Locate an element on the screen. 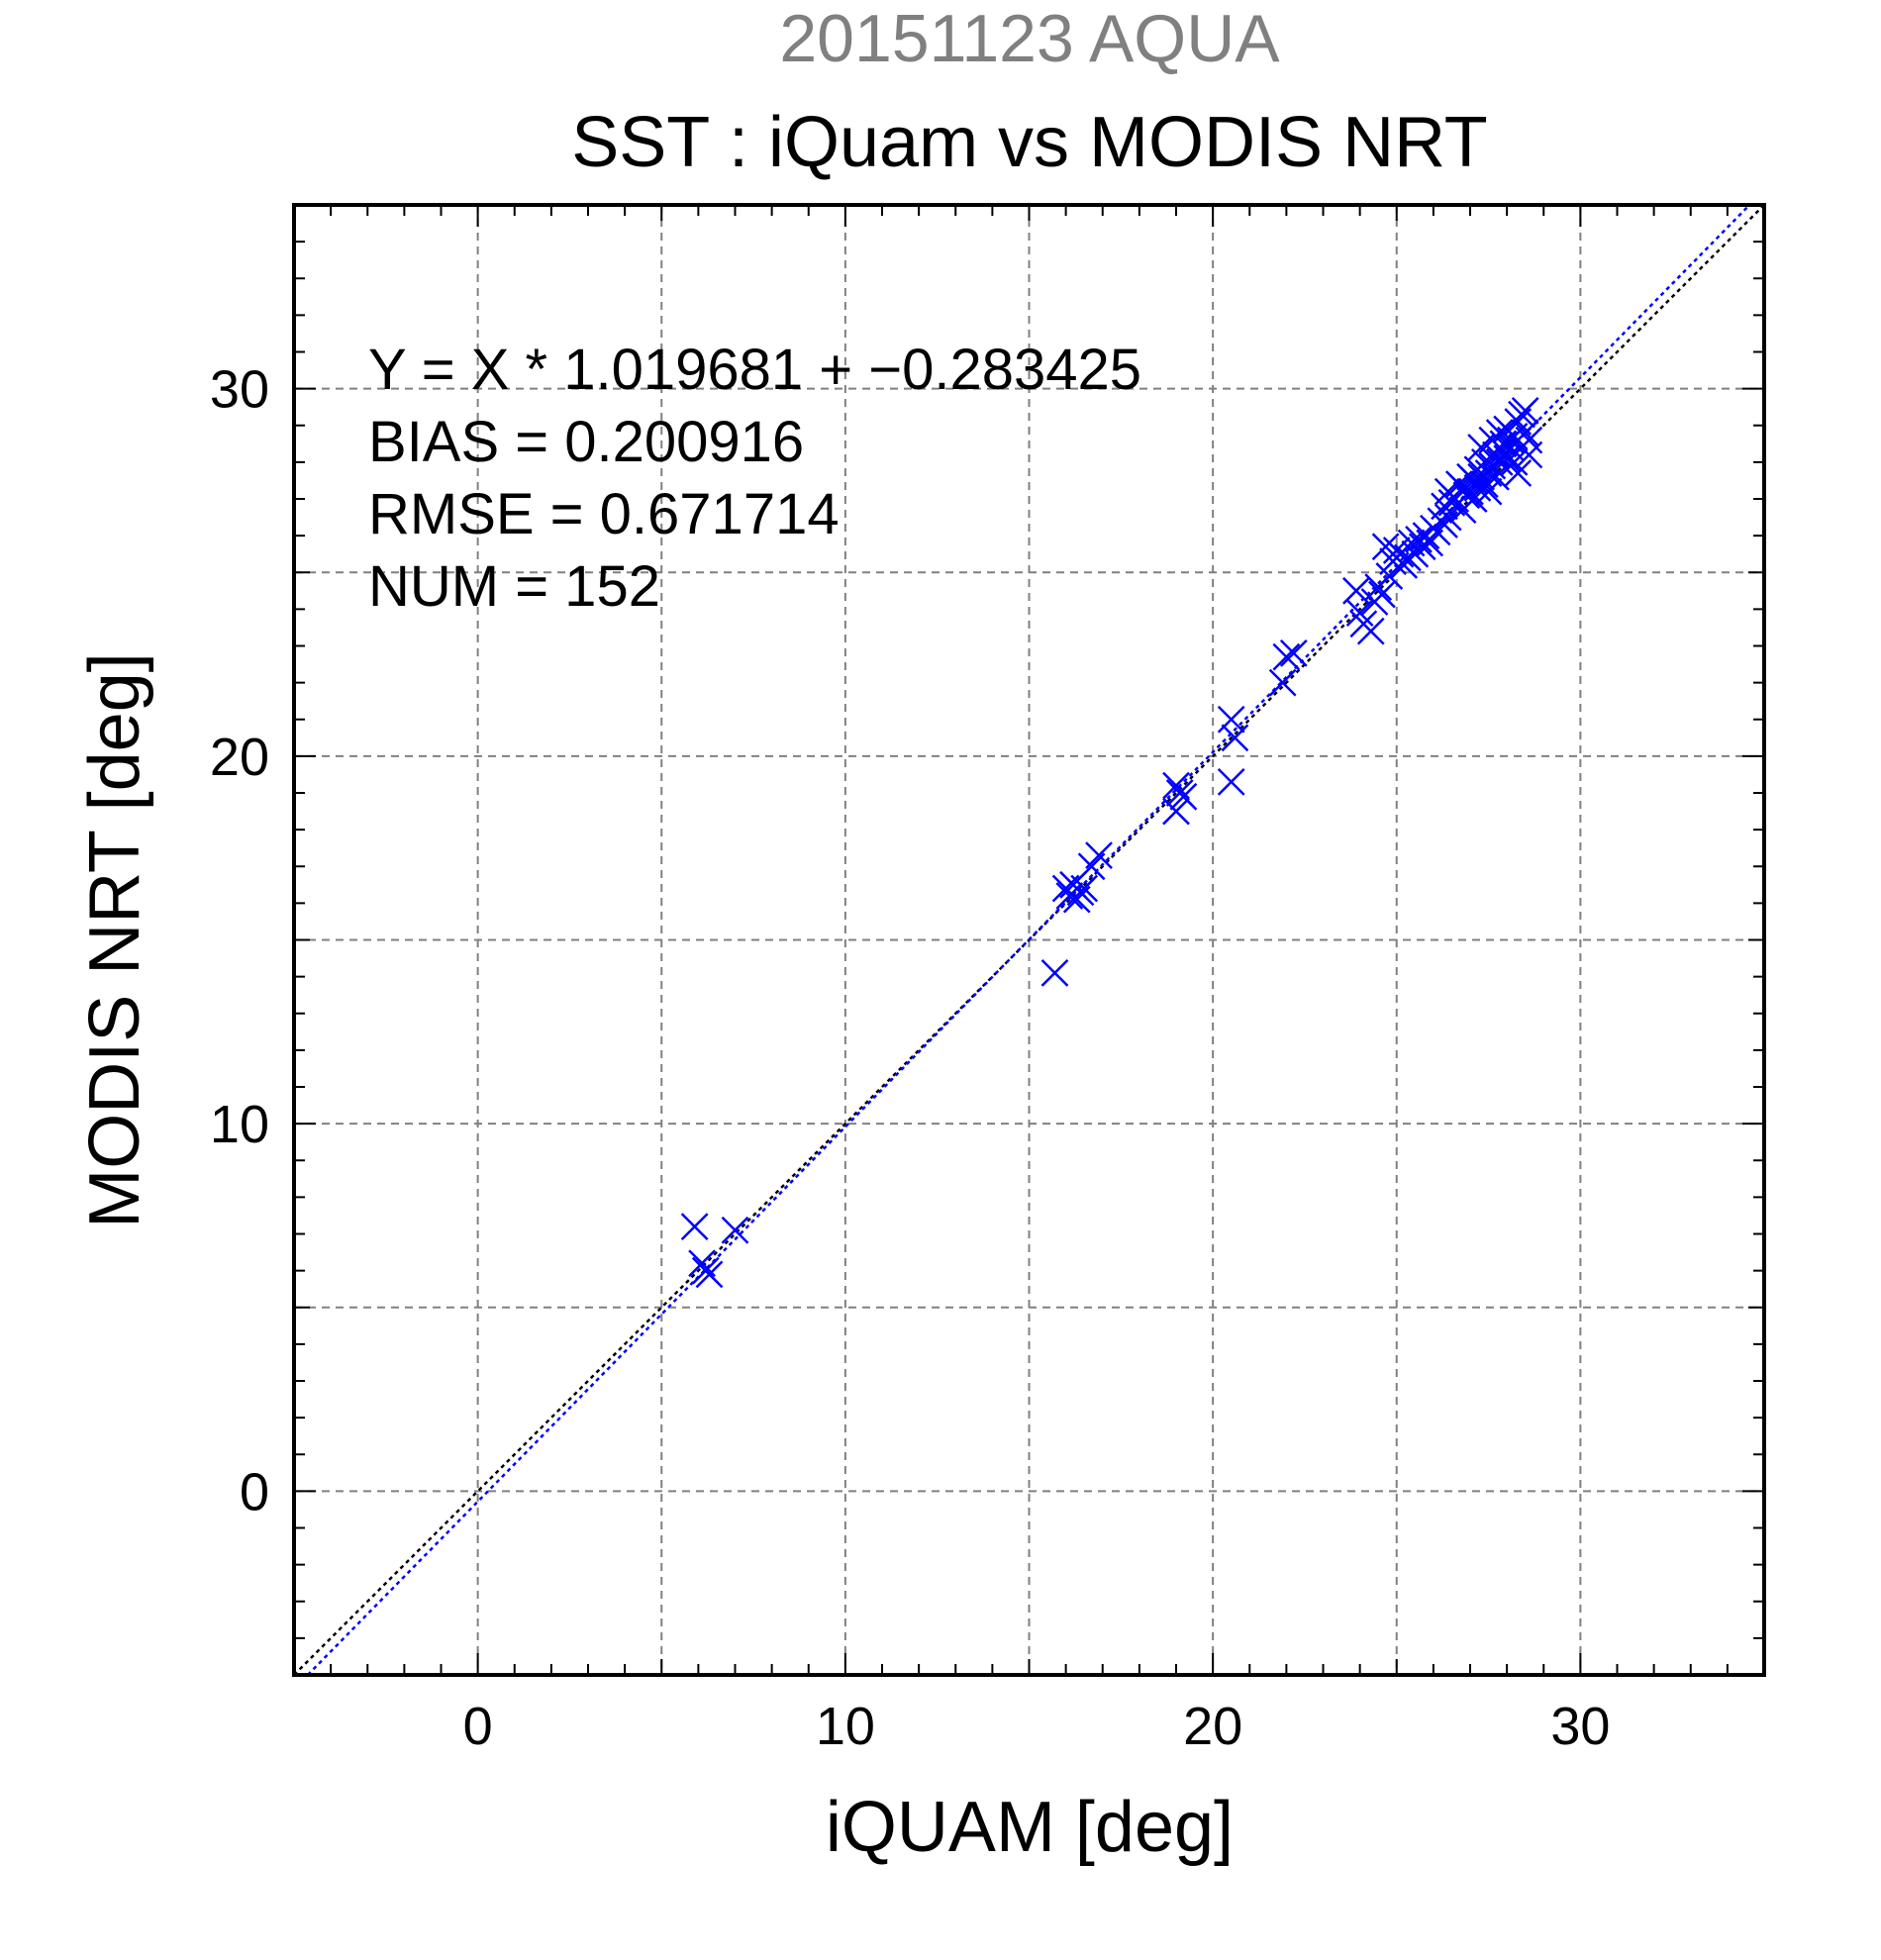 Image resolution: width=1881 pixels, height=1960 pixels. y-tick-label: 20 is located at coordinates (240, 757).